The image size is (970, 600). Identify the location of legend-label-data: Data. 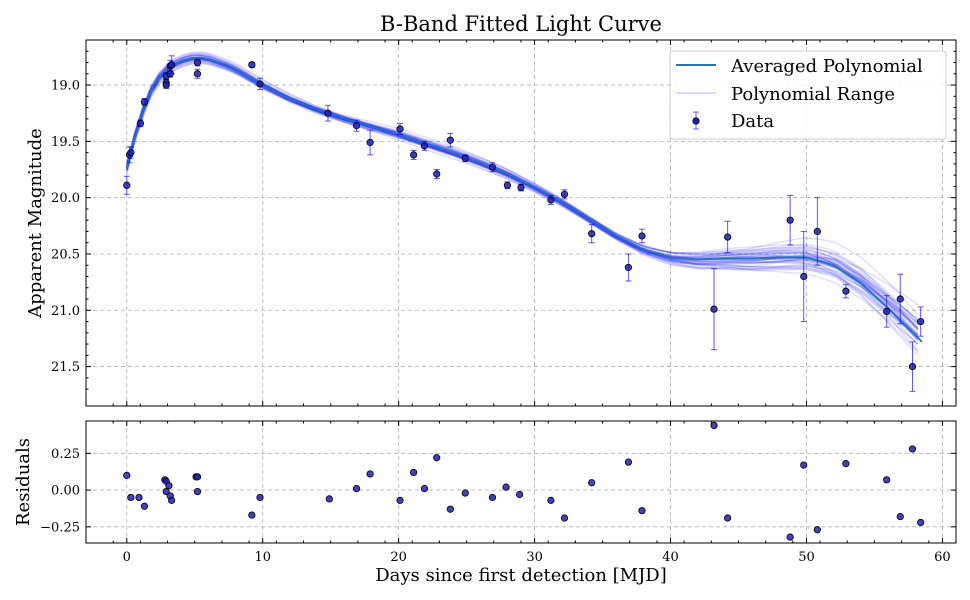
(752, 121).